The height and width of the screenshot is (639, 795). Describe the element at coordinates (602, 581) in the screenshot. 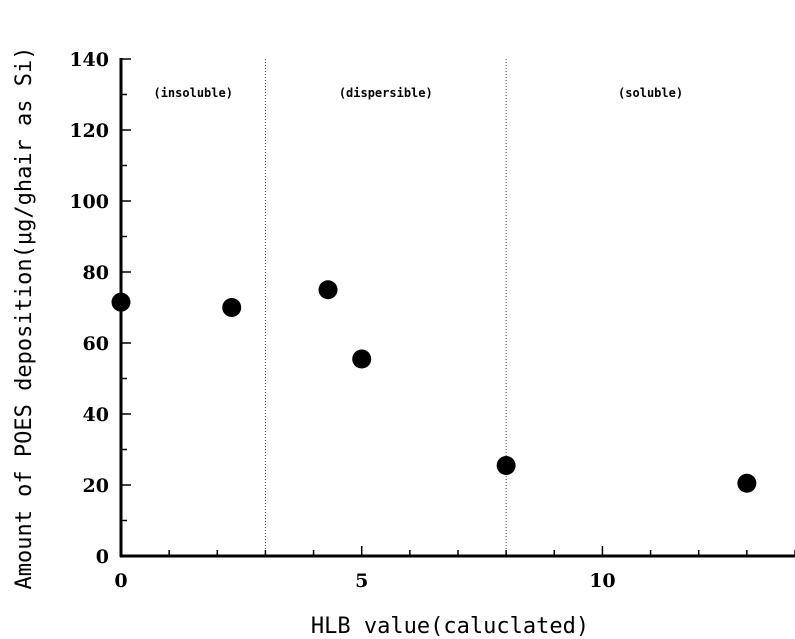

I see `x-tick-label: 10` at that location.